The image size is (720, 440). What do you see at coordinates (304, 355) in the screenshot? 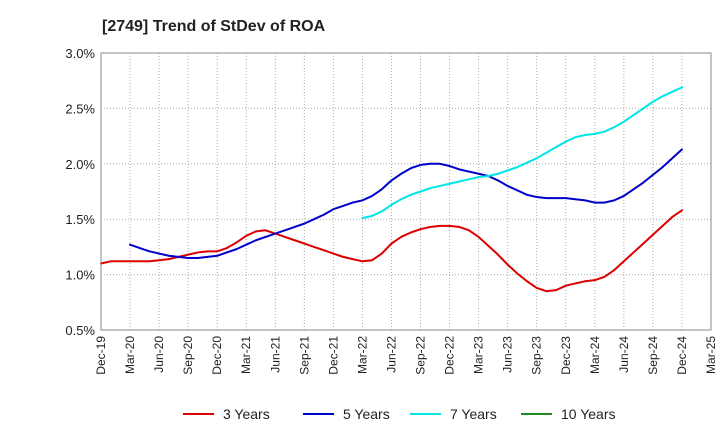
I see `x-tick-label: Sep-21` at bounding box center [304, 355].